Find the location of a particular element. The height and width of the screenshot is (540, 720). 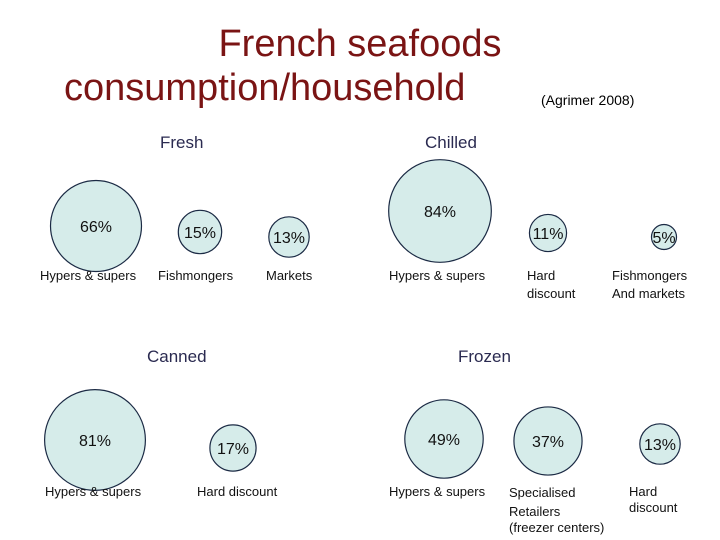

category-label-canned-1: Hard discount is located at coordinates (237, 491).